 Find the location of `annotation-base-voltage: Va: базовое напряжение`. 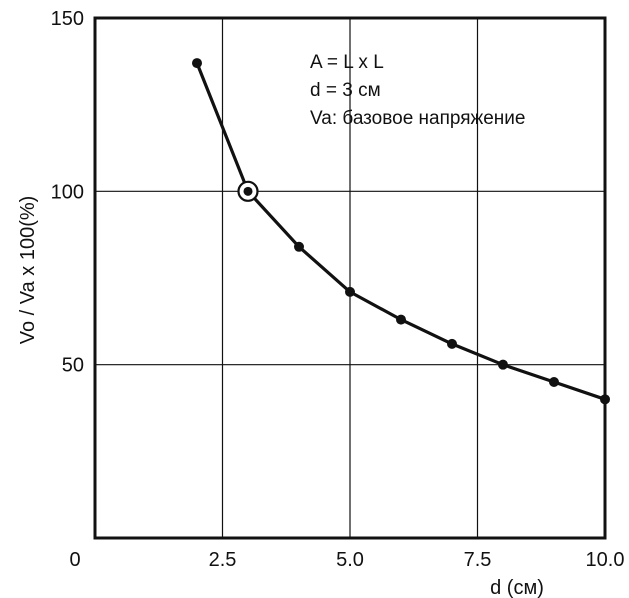

annotation-base-voltage: Va: базовое напряжение is located at coordinates (418, 118).